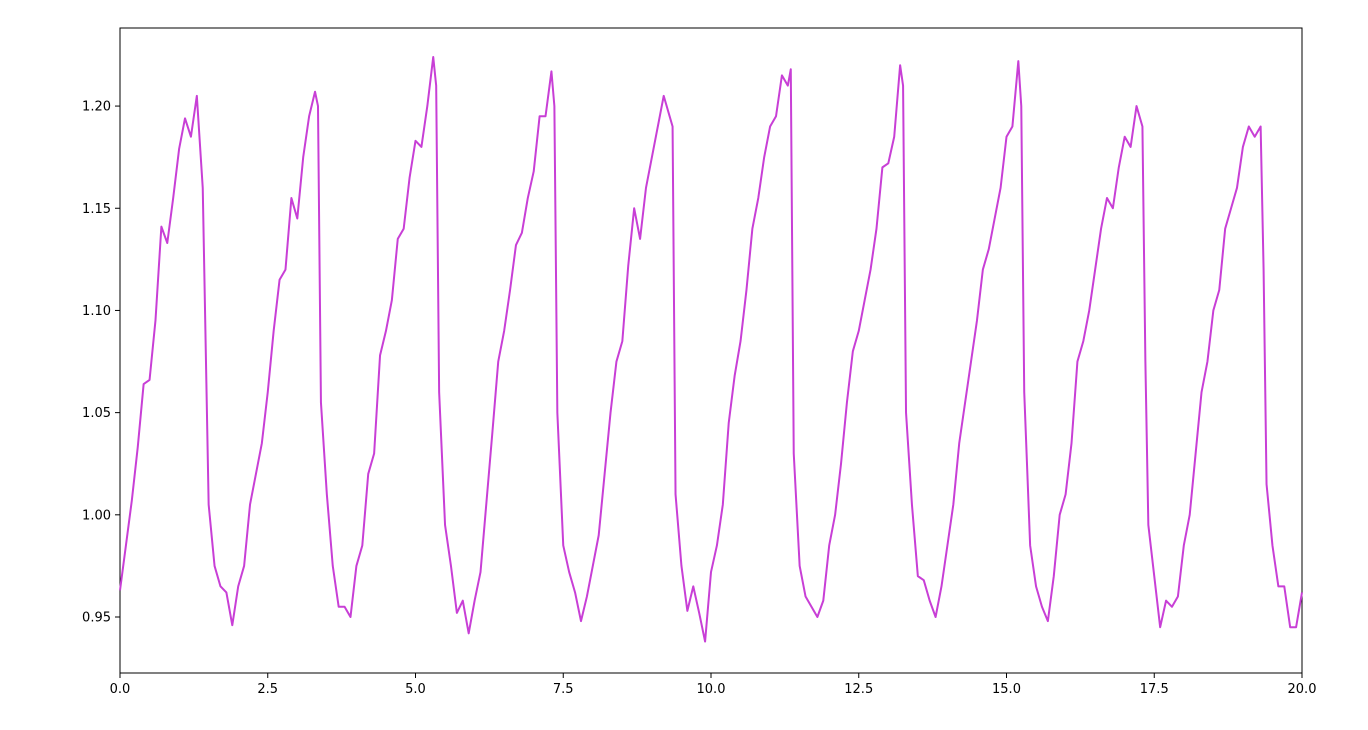 This screenshot has height=730, width=1368. What do you see at coordinates (96, 311) in the screenshot?
I see `y-tick-label: 1.10` at bounding box center [96, 311].